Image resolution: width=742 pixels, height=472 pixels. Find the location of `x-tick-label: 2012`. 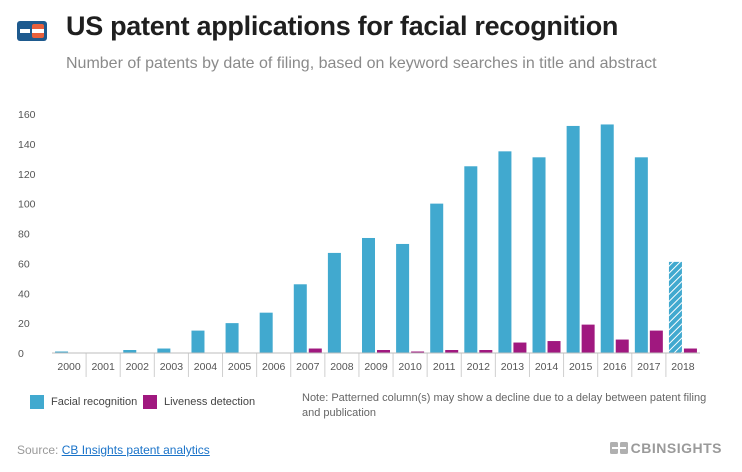

x-tick-label: 2012 is located at coordinates (479, 367).